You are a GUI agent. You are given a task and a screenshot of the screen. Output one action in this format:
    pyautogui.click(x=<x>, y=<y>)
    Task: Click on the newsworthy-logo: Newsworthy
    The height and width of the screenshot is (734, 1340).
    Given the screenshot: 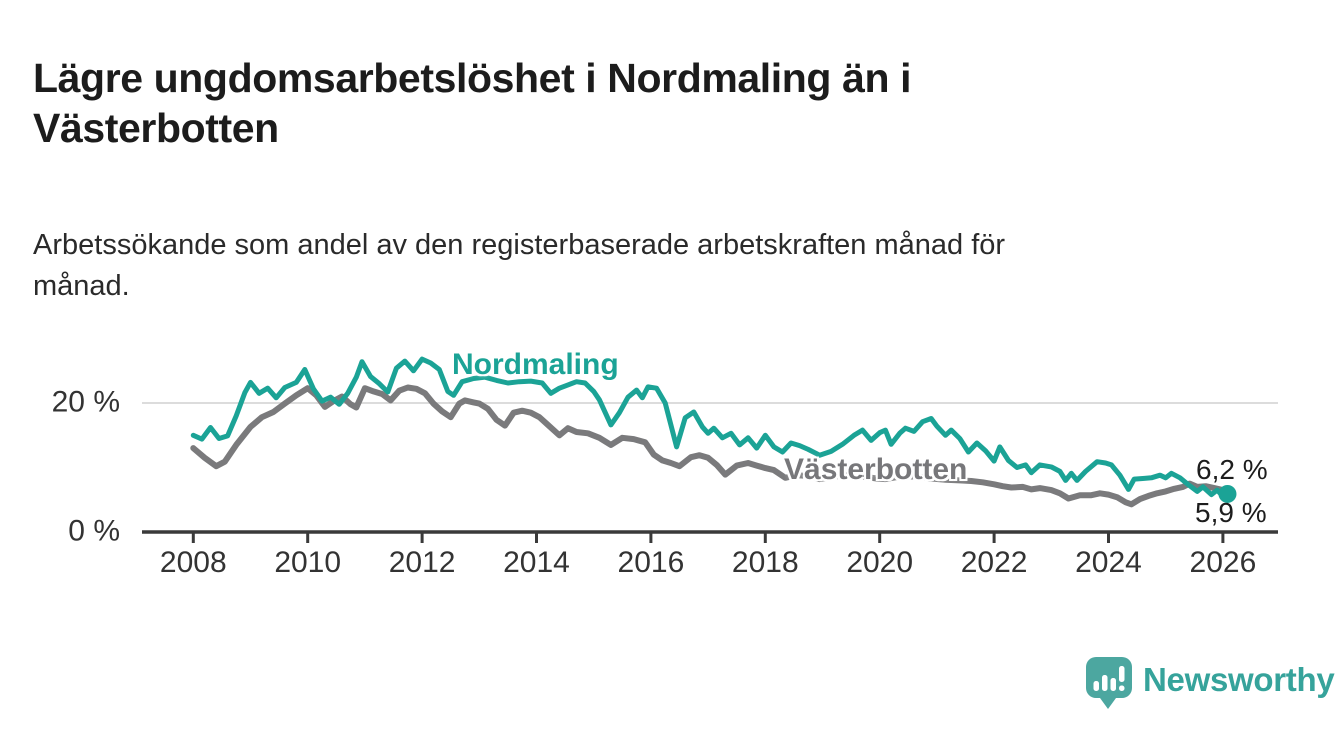 What is the action you would take?
    pyautogui.click(x=1210, y=683)
    